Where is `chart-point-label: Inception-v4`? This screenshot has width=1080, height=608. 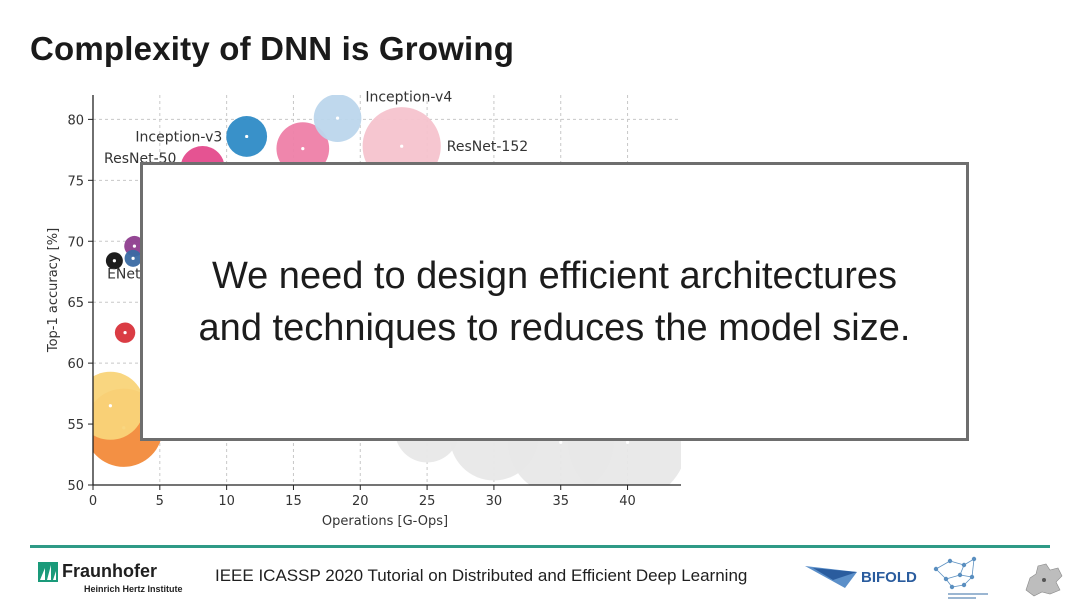 chart-point-label: Inception-v4 is located at coordinates (408, 97).